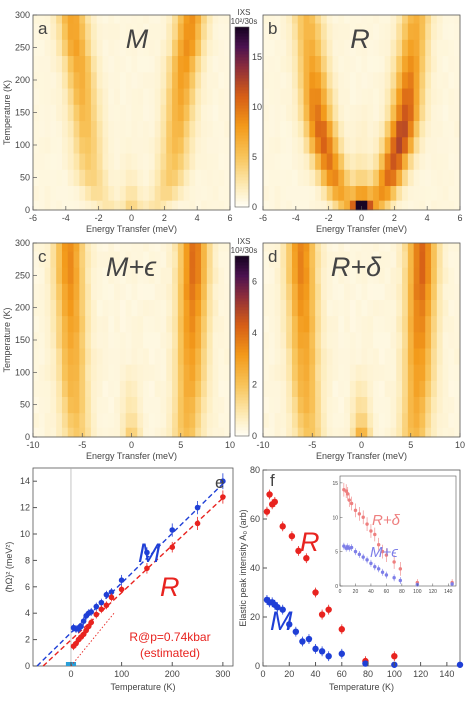 The height and width of the screenshot is (701, 470). I want to click on y-axis-label: Temperature (K), so click(7, 112).